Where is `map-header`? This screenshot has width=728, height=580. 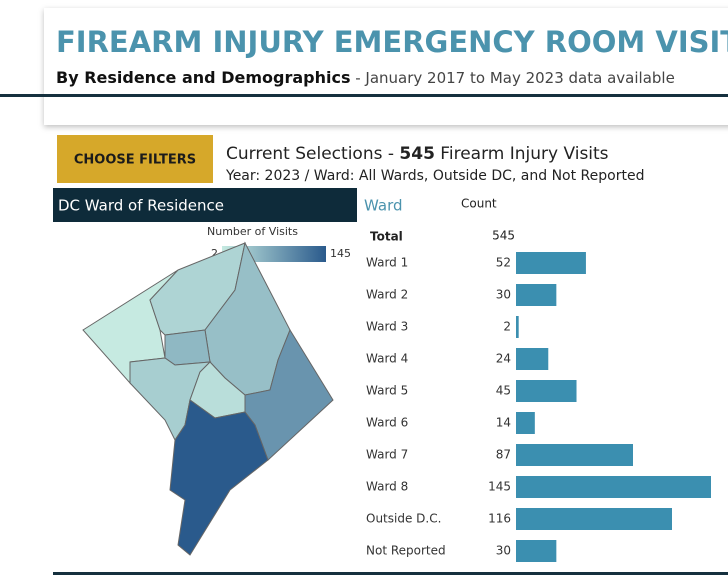
map-header is located at coordinates (205, 205).